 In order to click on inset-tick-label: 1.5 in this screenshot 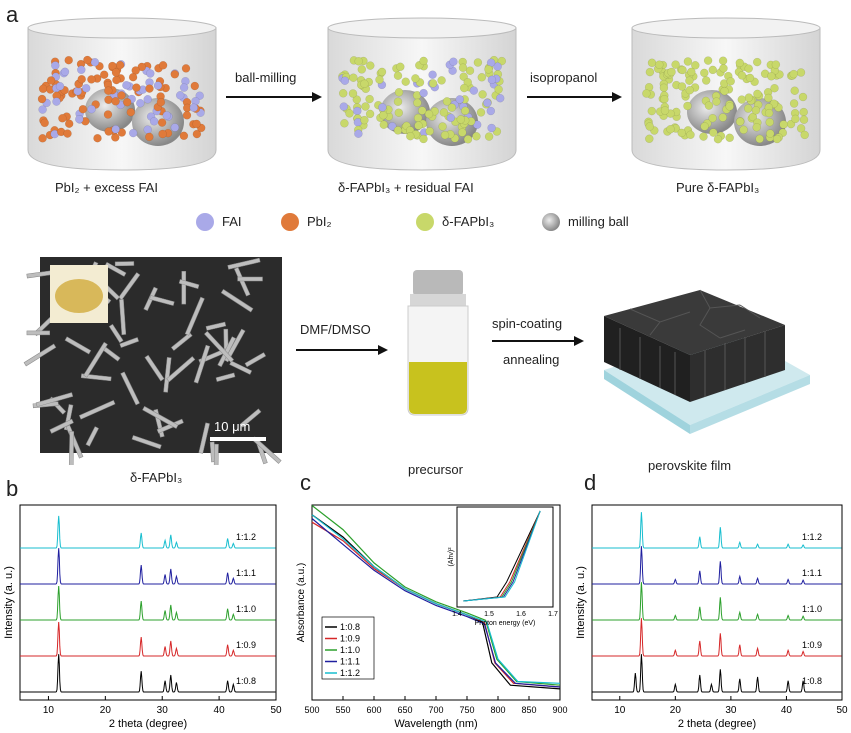, I will do `click(489, 614)`.